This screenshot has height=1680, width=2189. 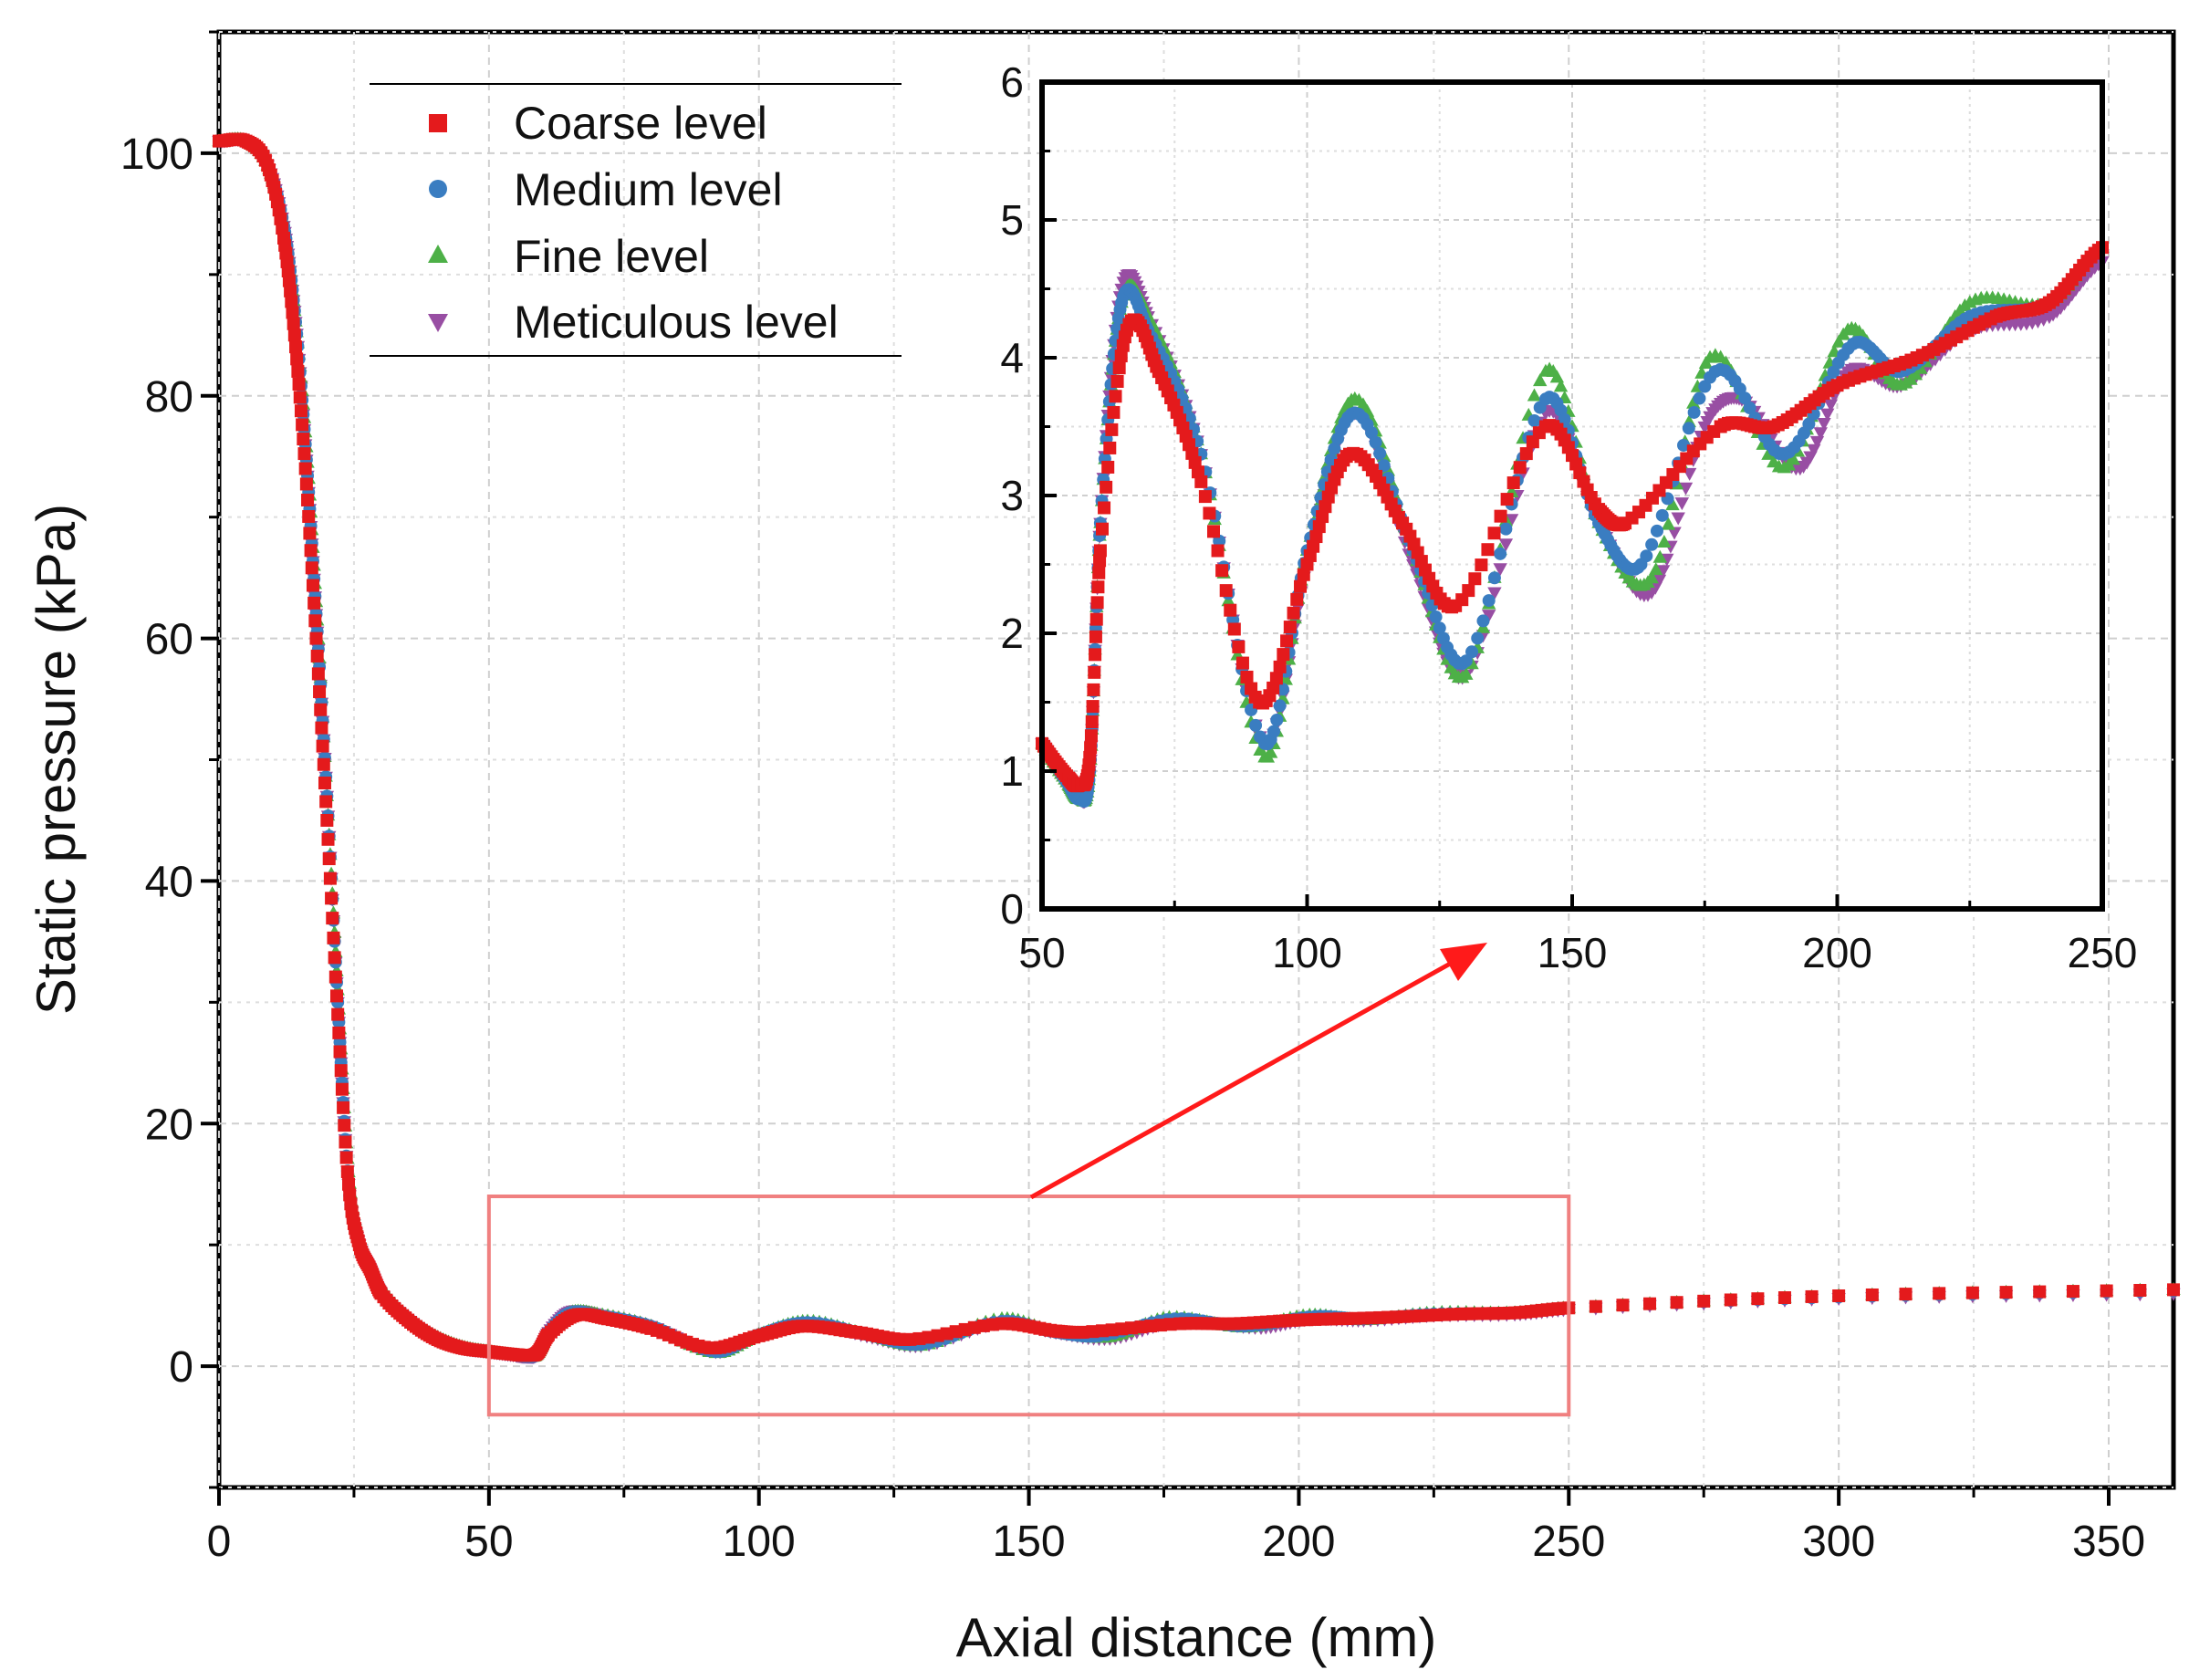 What do you see at coordinates (1837, 952) in the screenshot?
I see `inset-x-tick-label-200: 200` at bounding box center [1837, 952].